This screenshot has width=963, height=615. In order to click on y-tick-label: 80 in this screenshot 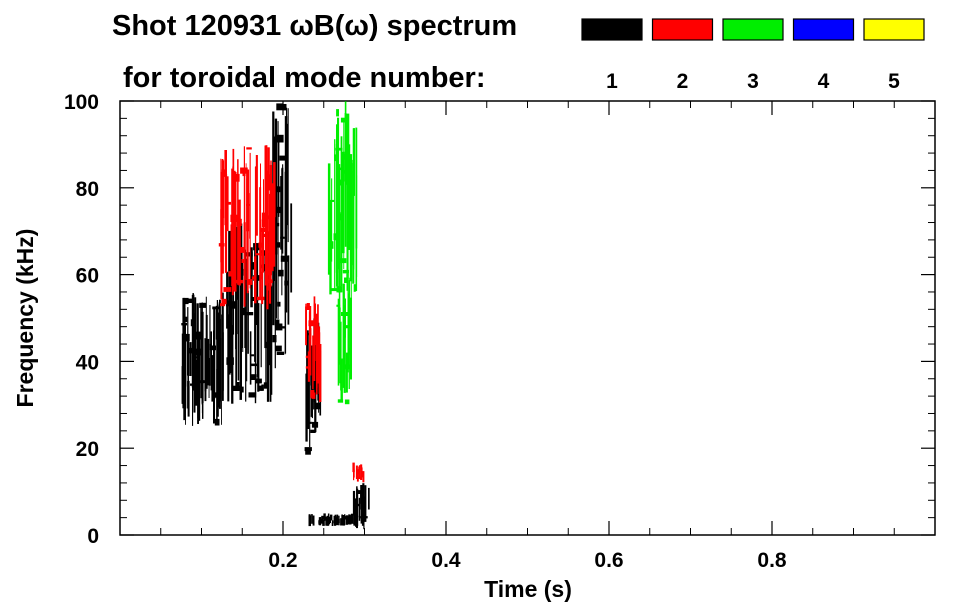, I will do `click(87, 189)`.